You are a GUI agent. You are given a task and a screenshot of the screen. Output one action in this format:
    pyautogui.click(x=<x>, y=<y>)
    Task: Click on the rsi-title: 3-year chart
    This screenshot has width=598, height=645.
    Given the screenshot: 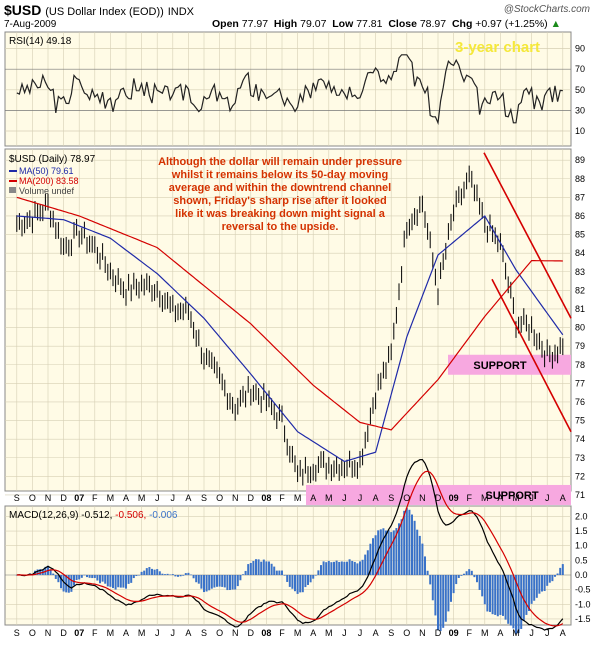 What is the action you would take?
    pyautogui.click(x=497, y=47)
    